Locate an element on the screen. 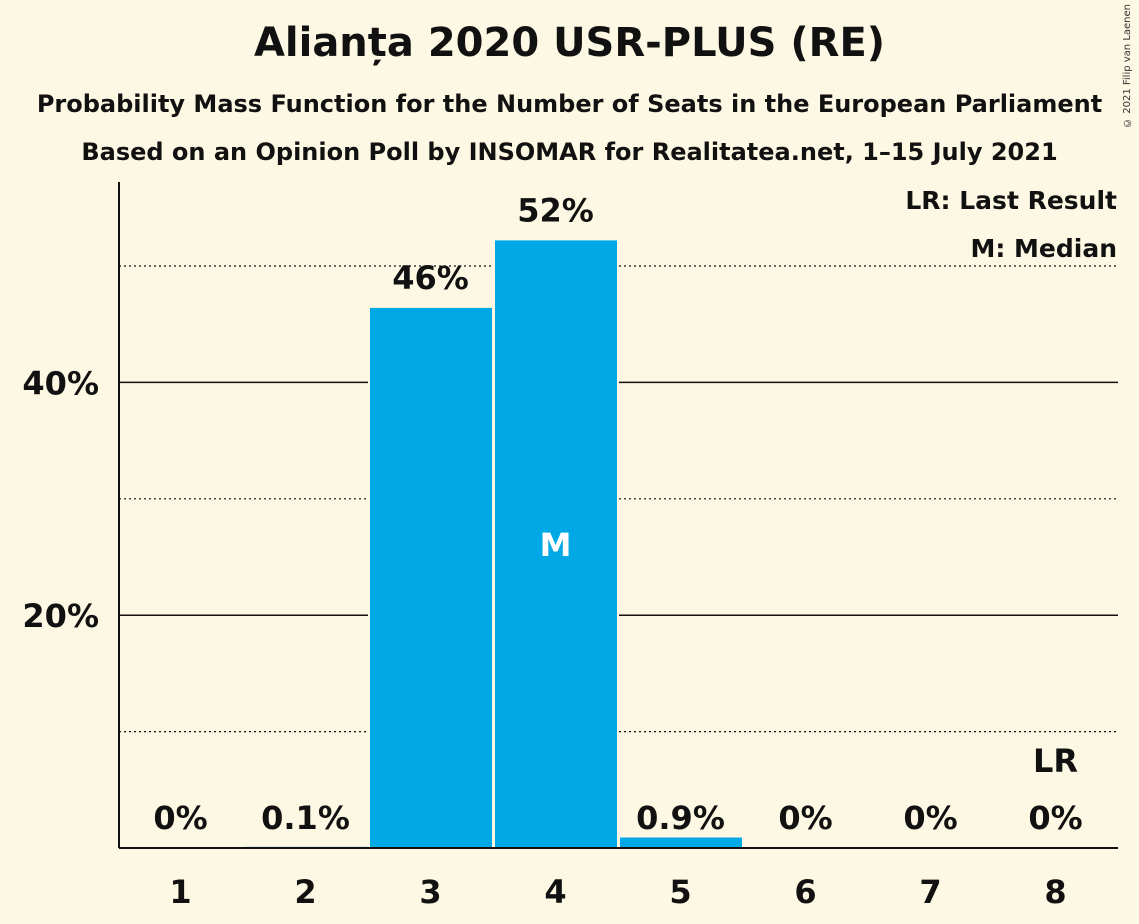  x-tick-label: 2 is located at coordinates (305, 892).